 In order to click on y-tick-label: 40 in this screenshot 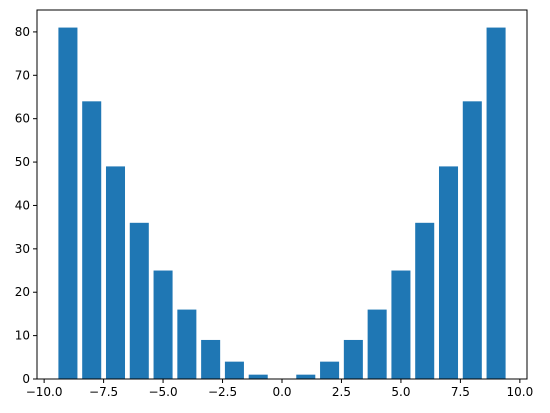, I will do `click(22, 205)`.